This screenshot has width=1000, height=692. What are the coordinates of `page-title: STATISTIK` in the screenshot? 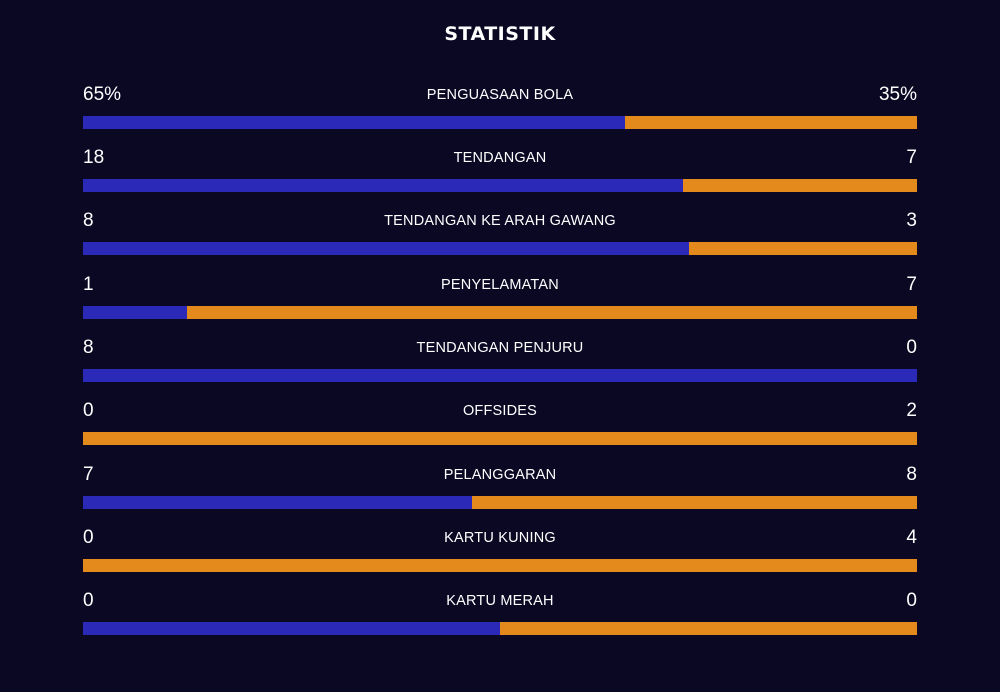 It's located at (500, 34).